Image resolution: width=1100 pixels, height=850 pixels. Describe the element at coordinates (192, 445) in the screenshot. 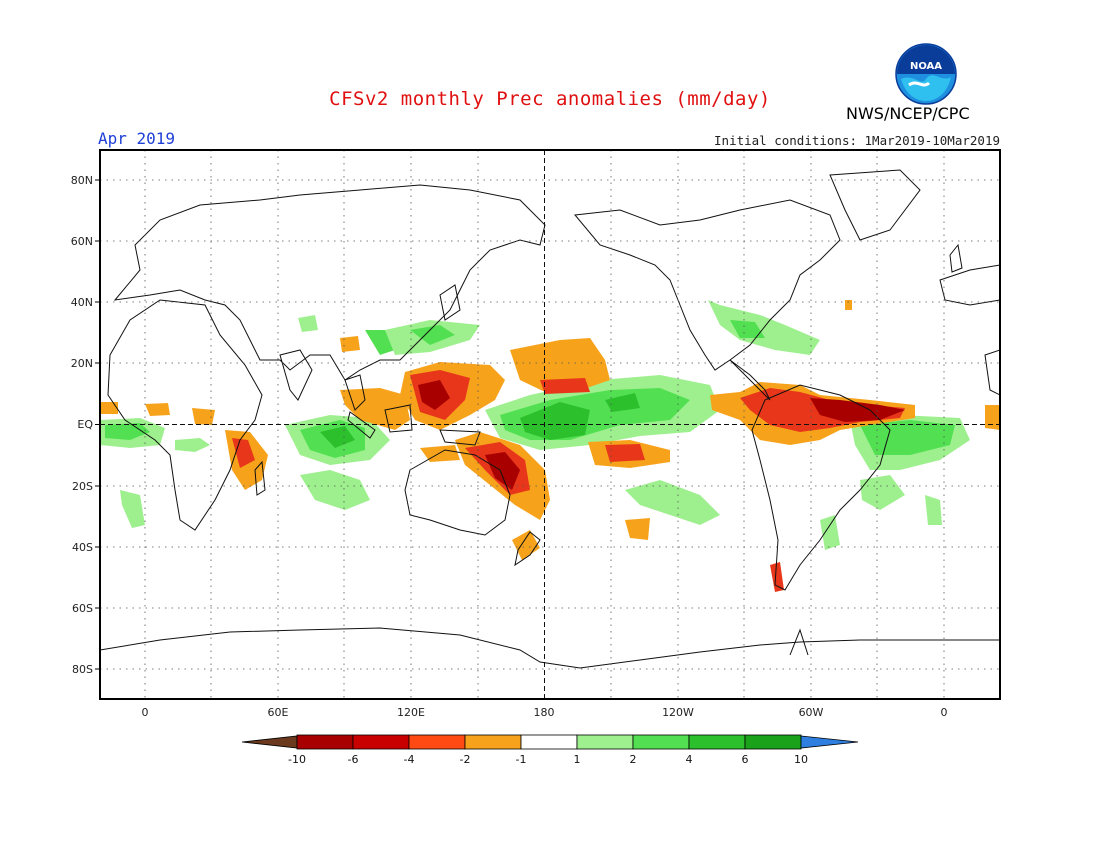

I see `wet-anomaly-africa` at that location.